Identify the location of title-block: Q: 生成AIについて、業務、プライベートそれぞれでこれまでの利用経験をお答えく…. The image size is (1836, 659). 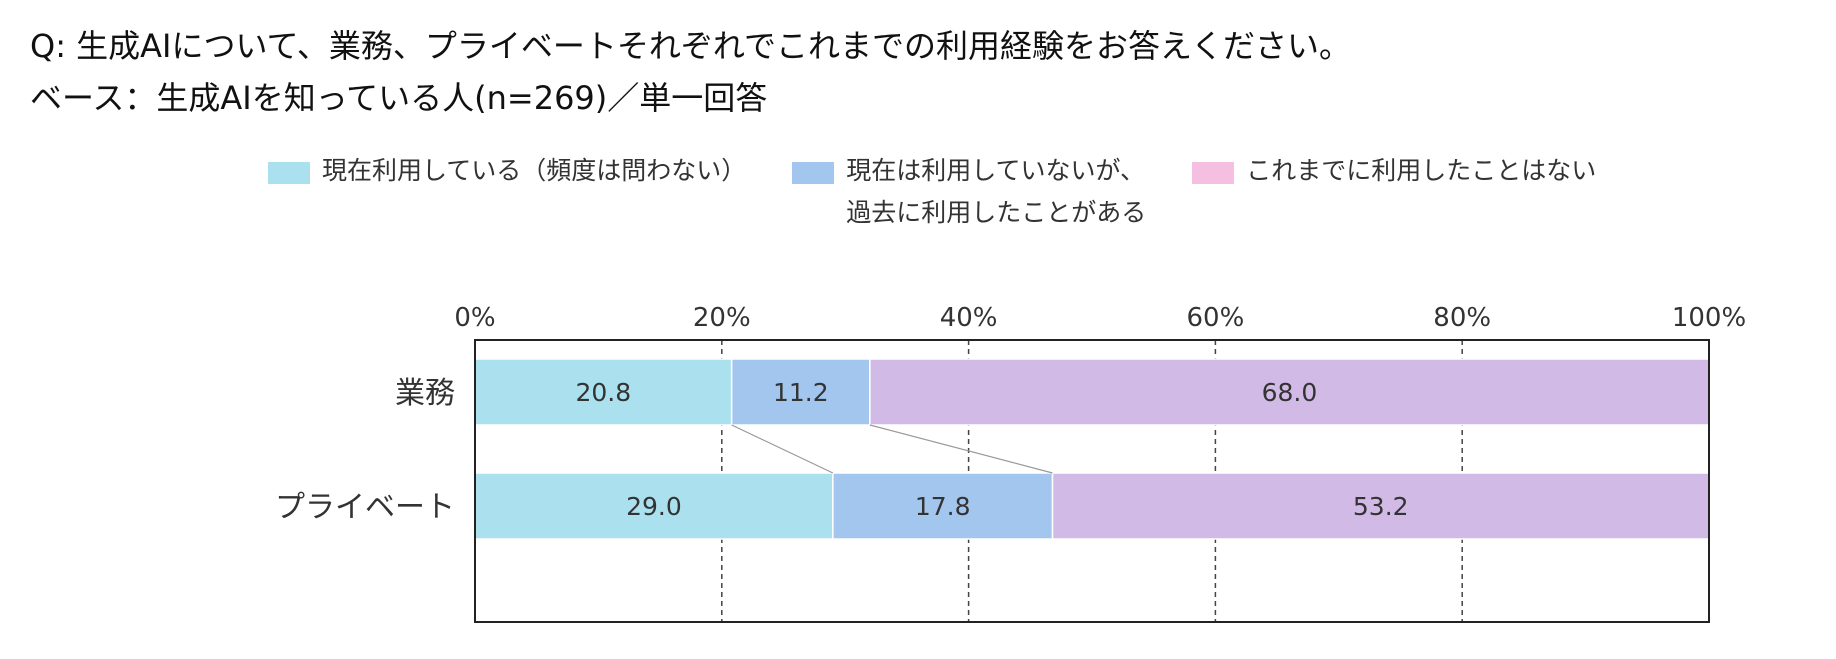
(690, 72).